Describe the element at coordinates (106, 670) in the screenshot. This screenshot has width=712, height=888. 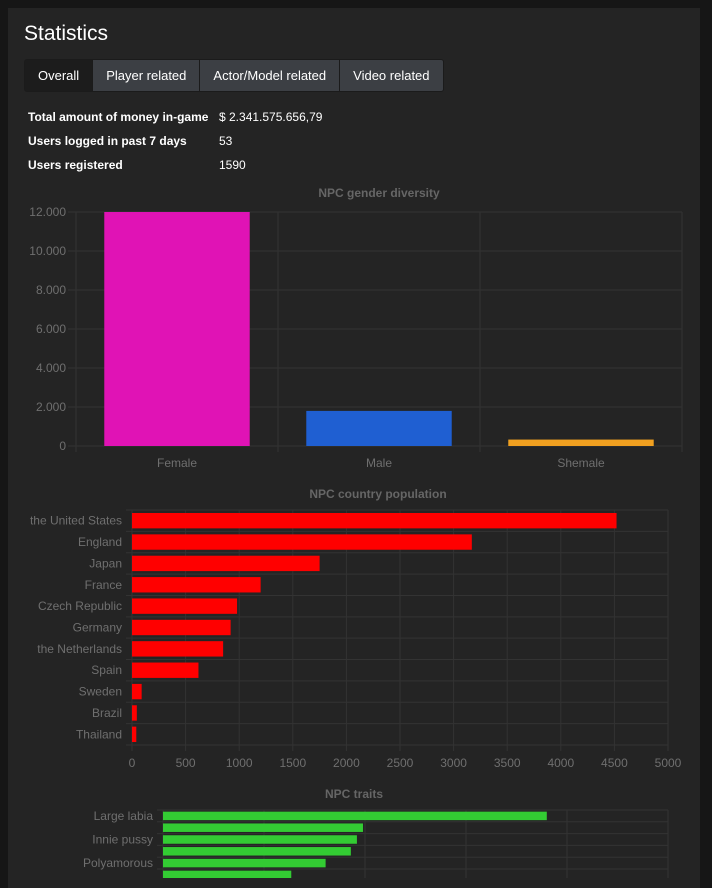
I see `y-tick-label: Spain` at that location.